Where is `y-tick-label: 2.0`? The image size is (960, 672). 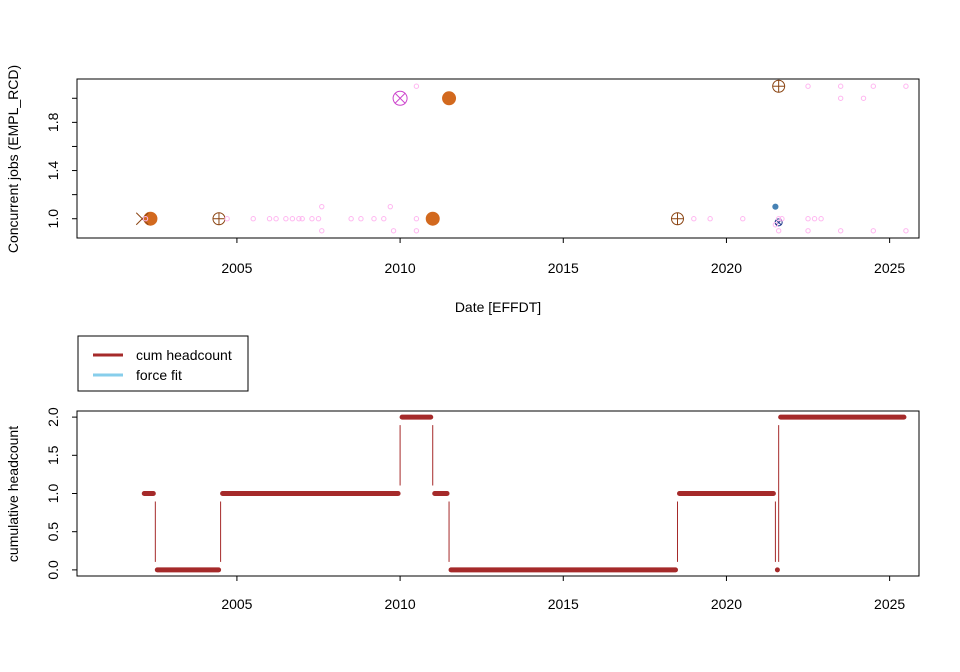
y-tick-label: 2.0 is located at coordinates (53, 417).